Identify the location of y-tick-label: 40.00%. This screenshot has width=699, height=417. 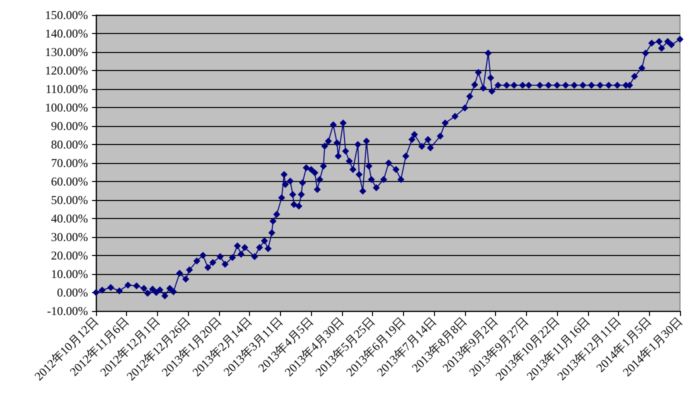
(69, 219).